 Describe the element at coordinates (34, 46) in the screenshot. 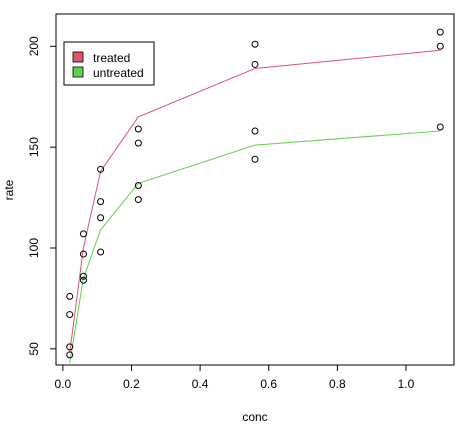

I see `y-tick-label: 200` at that location.